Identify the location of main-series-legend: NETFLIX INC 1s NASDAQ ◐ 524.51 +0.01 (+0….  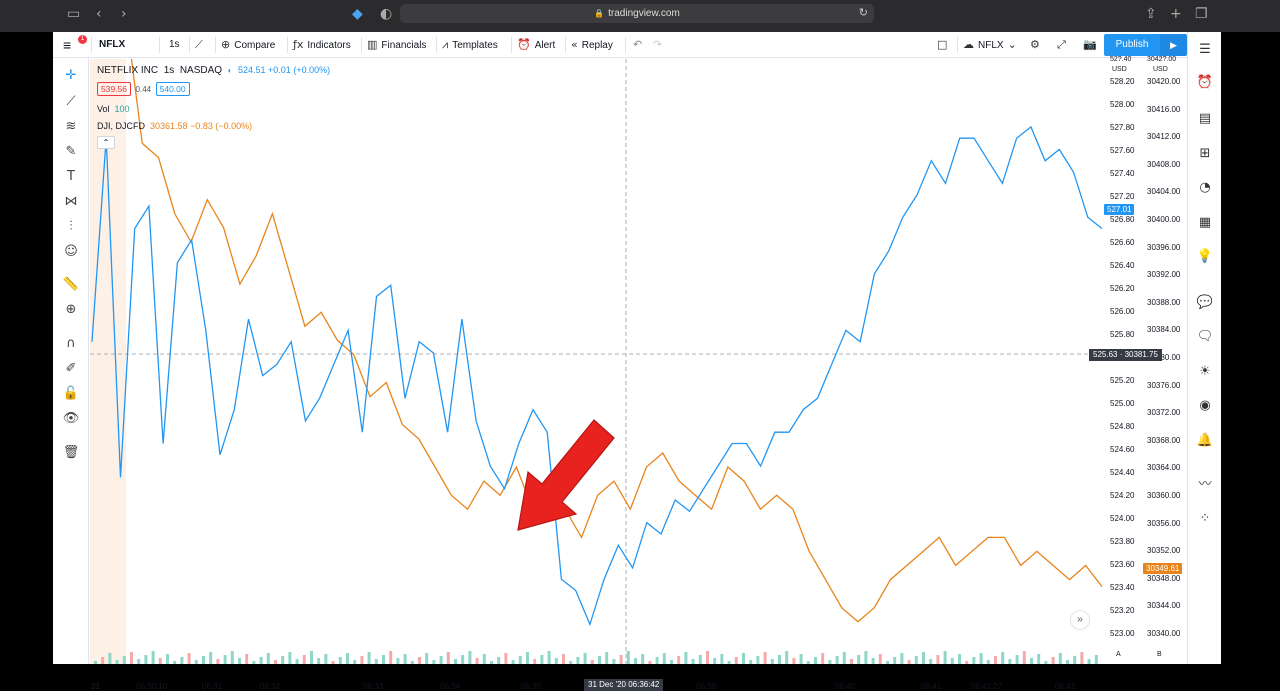
(213, 70).